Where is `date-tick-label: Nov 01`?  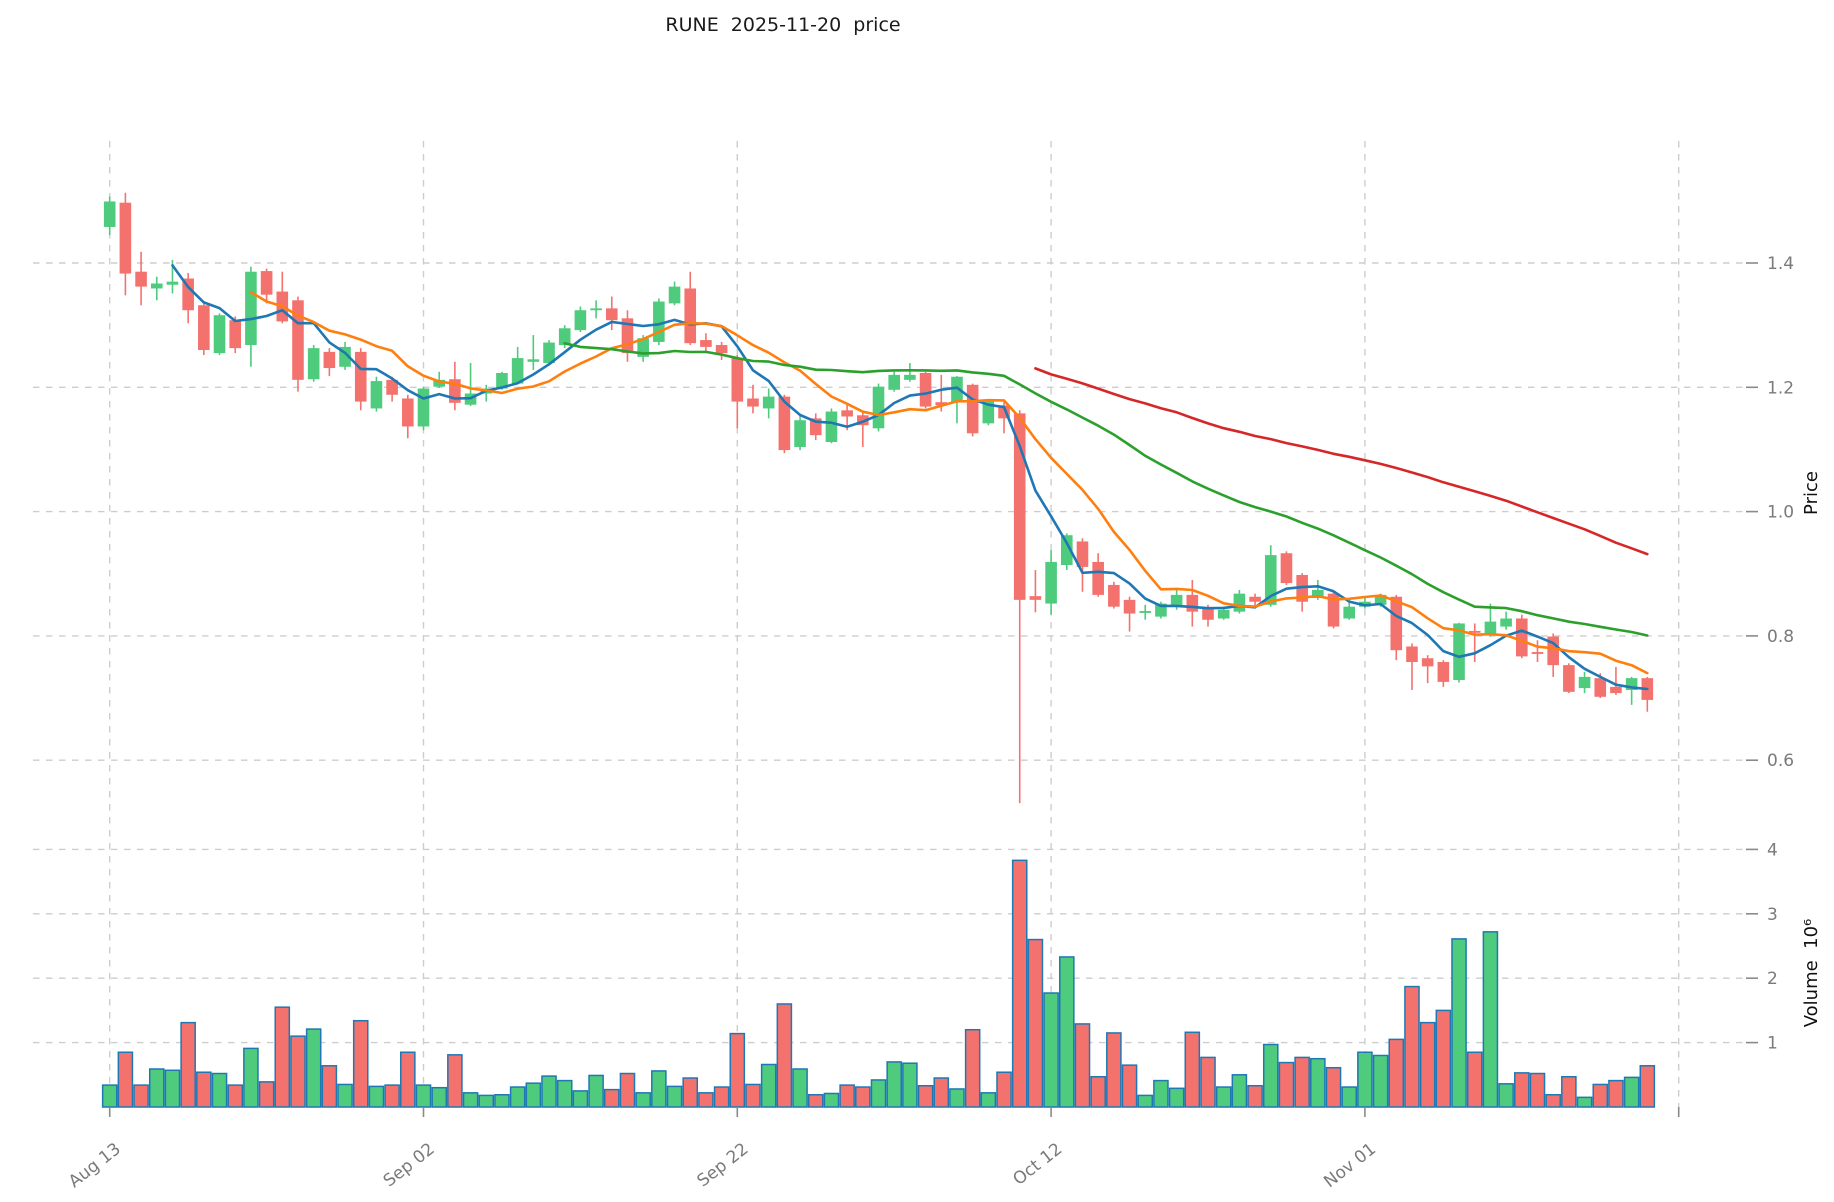
date-tick-label: Nov 01 is located at coordinates (1350, 1165).